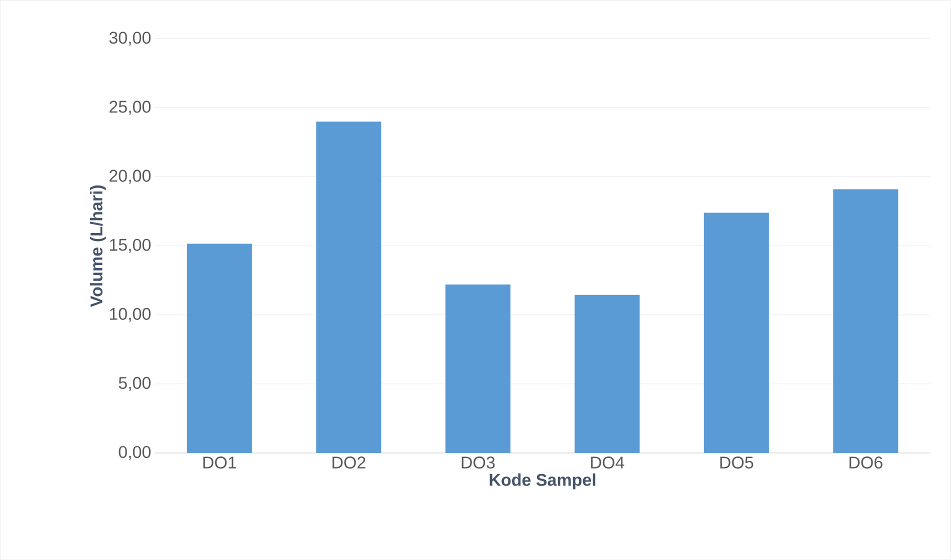  I want to click on x-axis-title: Kode Sampel, so click(543, 482).